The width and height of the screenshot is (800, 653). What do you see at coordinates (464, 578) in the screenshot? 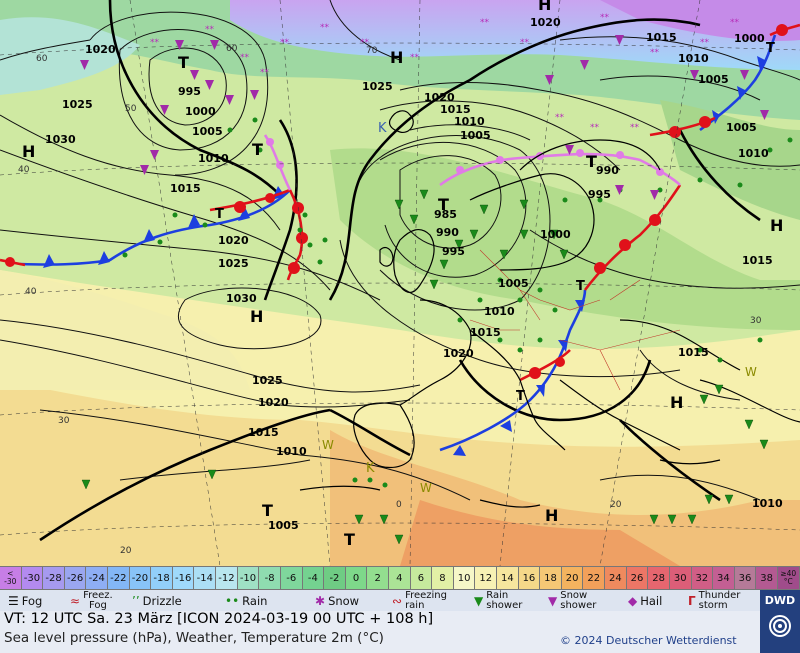
I see `scale-cell: 10` at bounding box center [464, 578].